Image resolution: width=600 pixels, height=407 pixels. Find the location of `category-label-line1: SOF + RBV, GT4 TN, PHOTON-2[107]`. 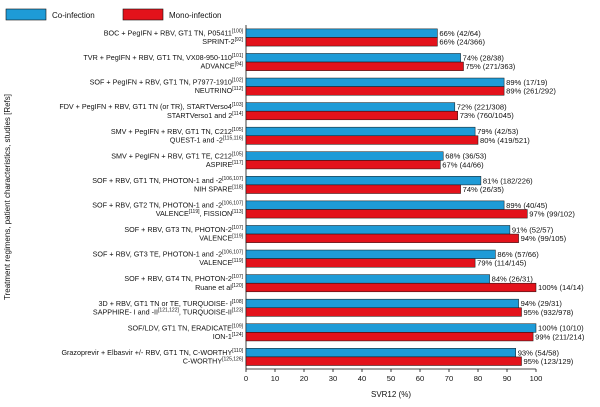

category-label-line1: SOF + RBV, GT4 TN, PHOTON-2[107] is located at coordinates (183, 278).